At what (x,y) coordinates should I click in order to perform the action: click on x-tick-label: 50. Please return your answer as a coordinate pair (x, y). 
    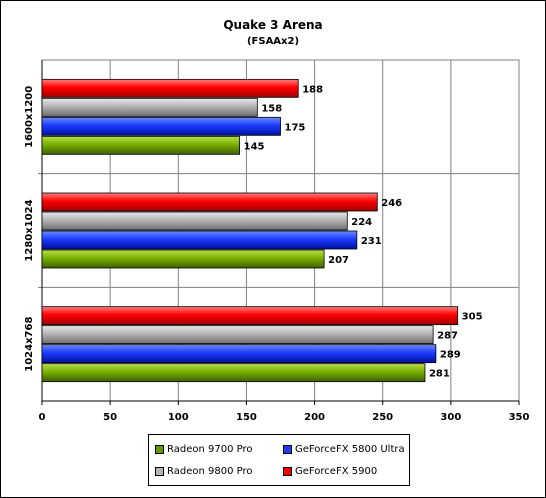
    Looking at the image, I should click on (110, 417).